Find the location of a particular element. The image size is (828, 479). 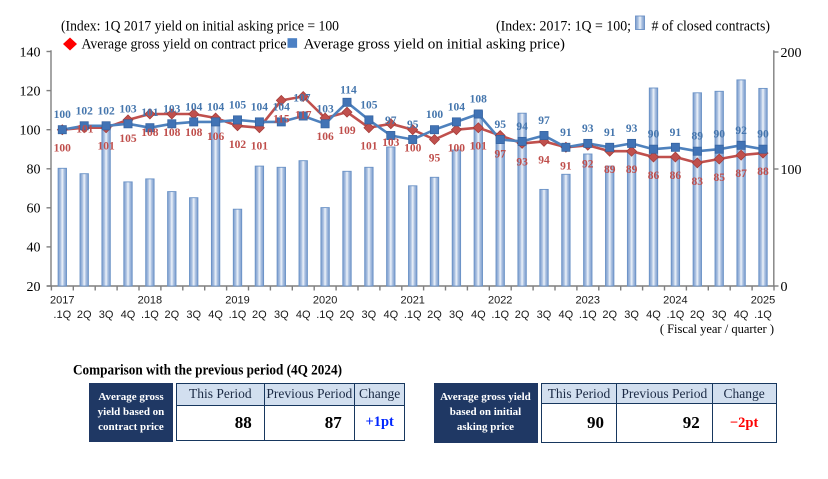

svg-text: 60 is located at coordinates (34, 209).